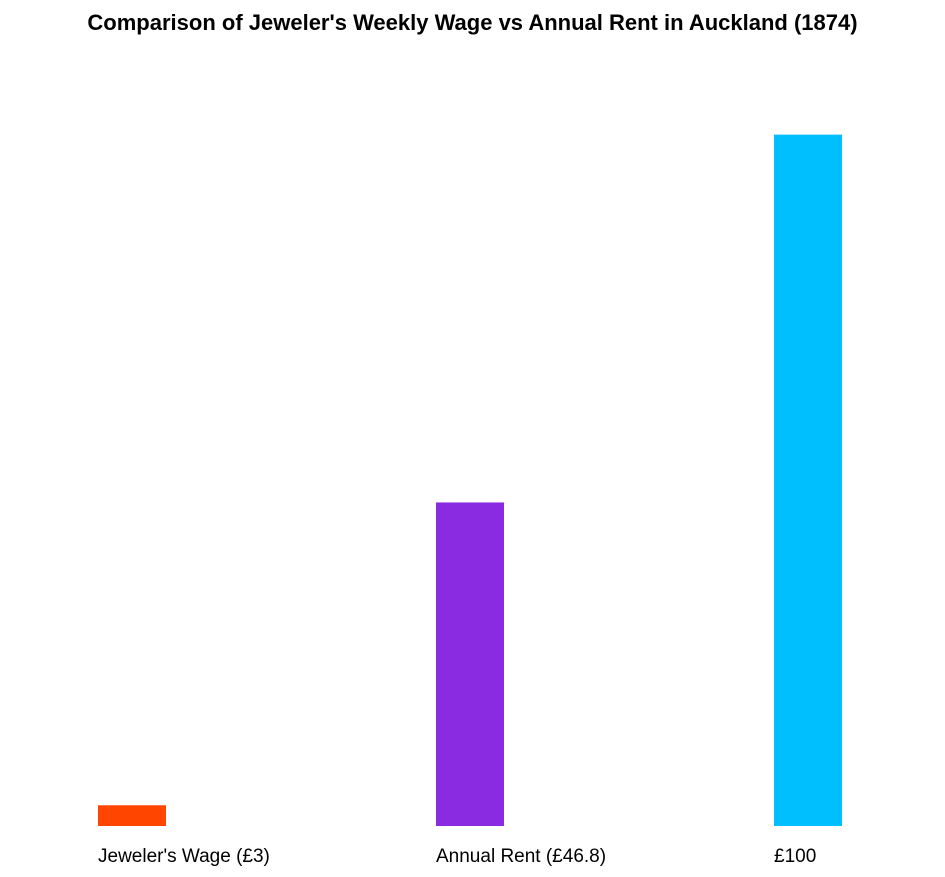 This screenshot has height=877, width=945. Describe the element at coordinates (795, 856) in the screenshot. I see `x-tick-label-3: £100` at that location.